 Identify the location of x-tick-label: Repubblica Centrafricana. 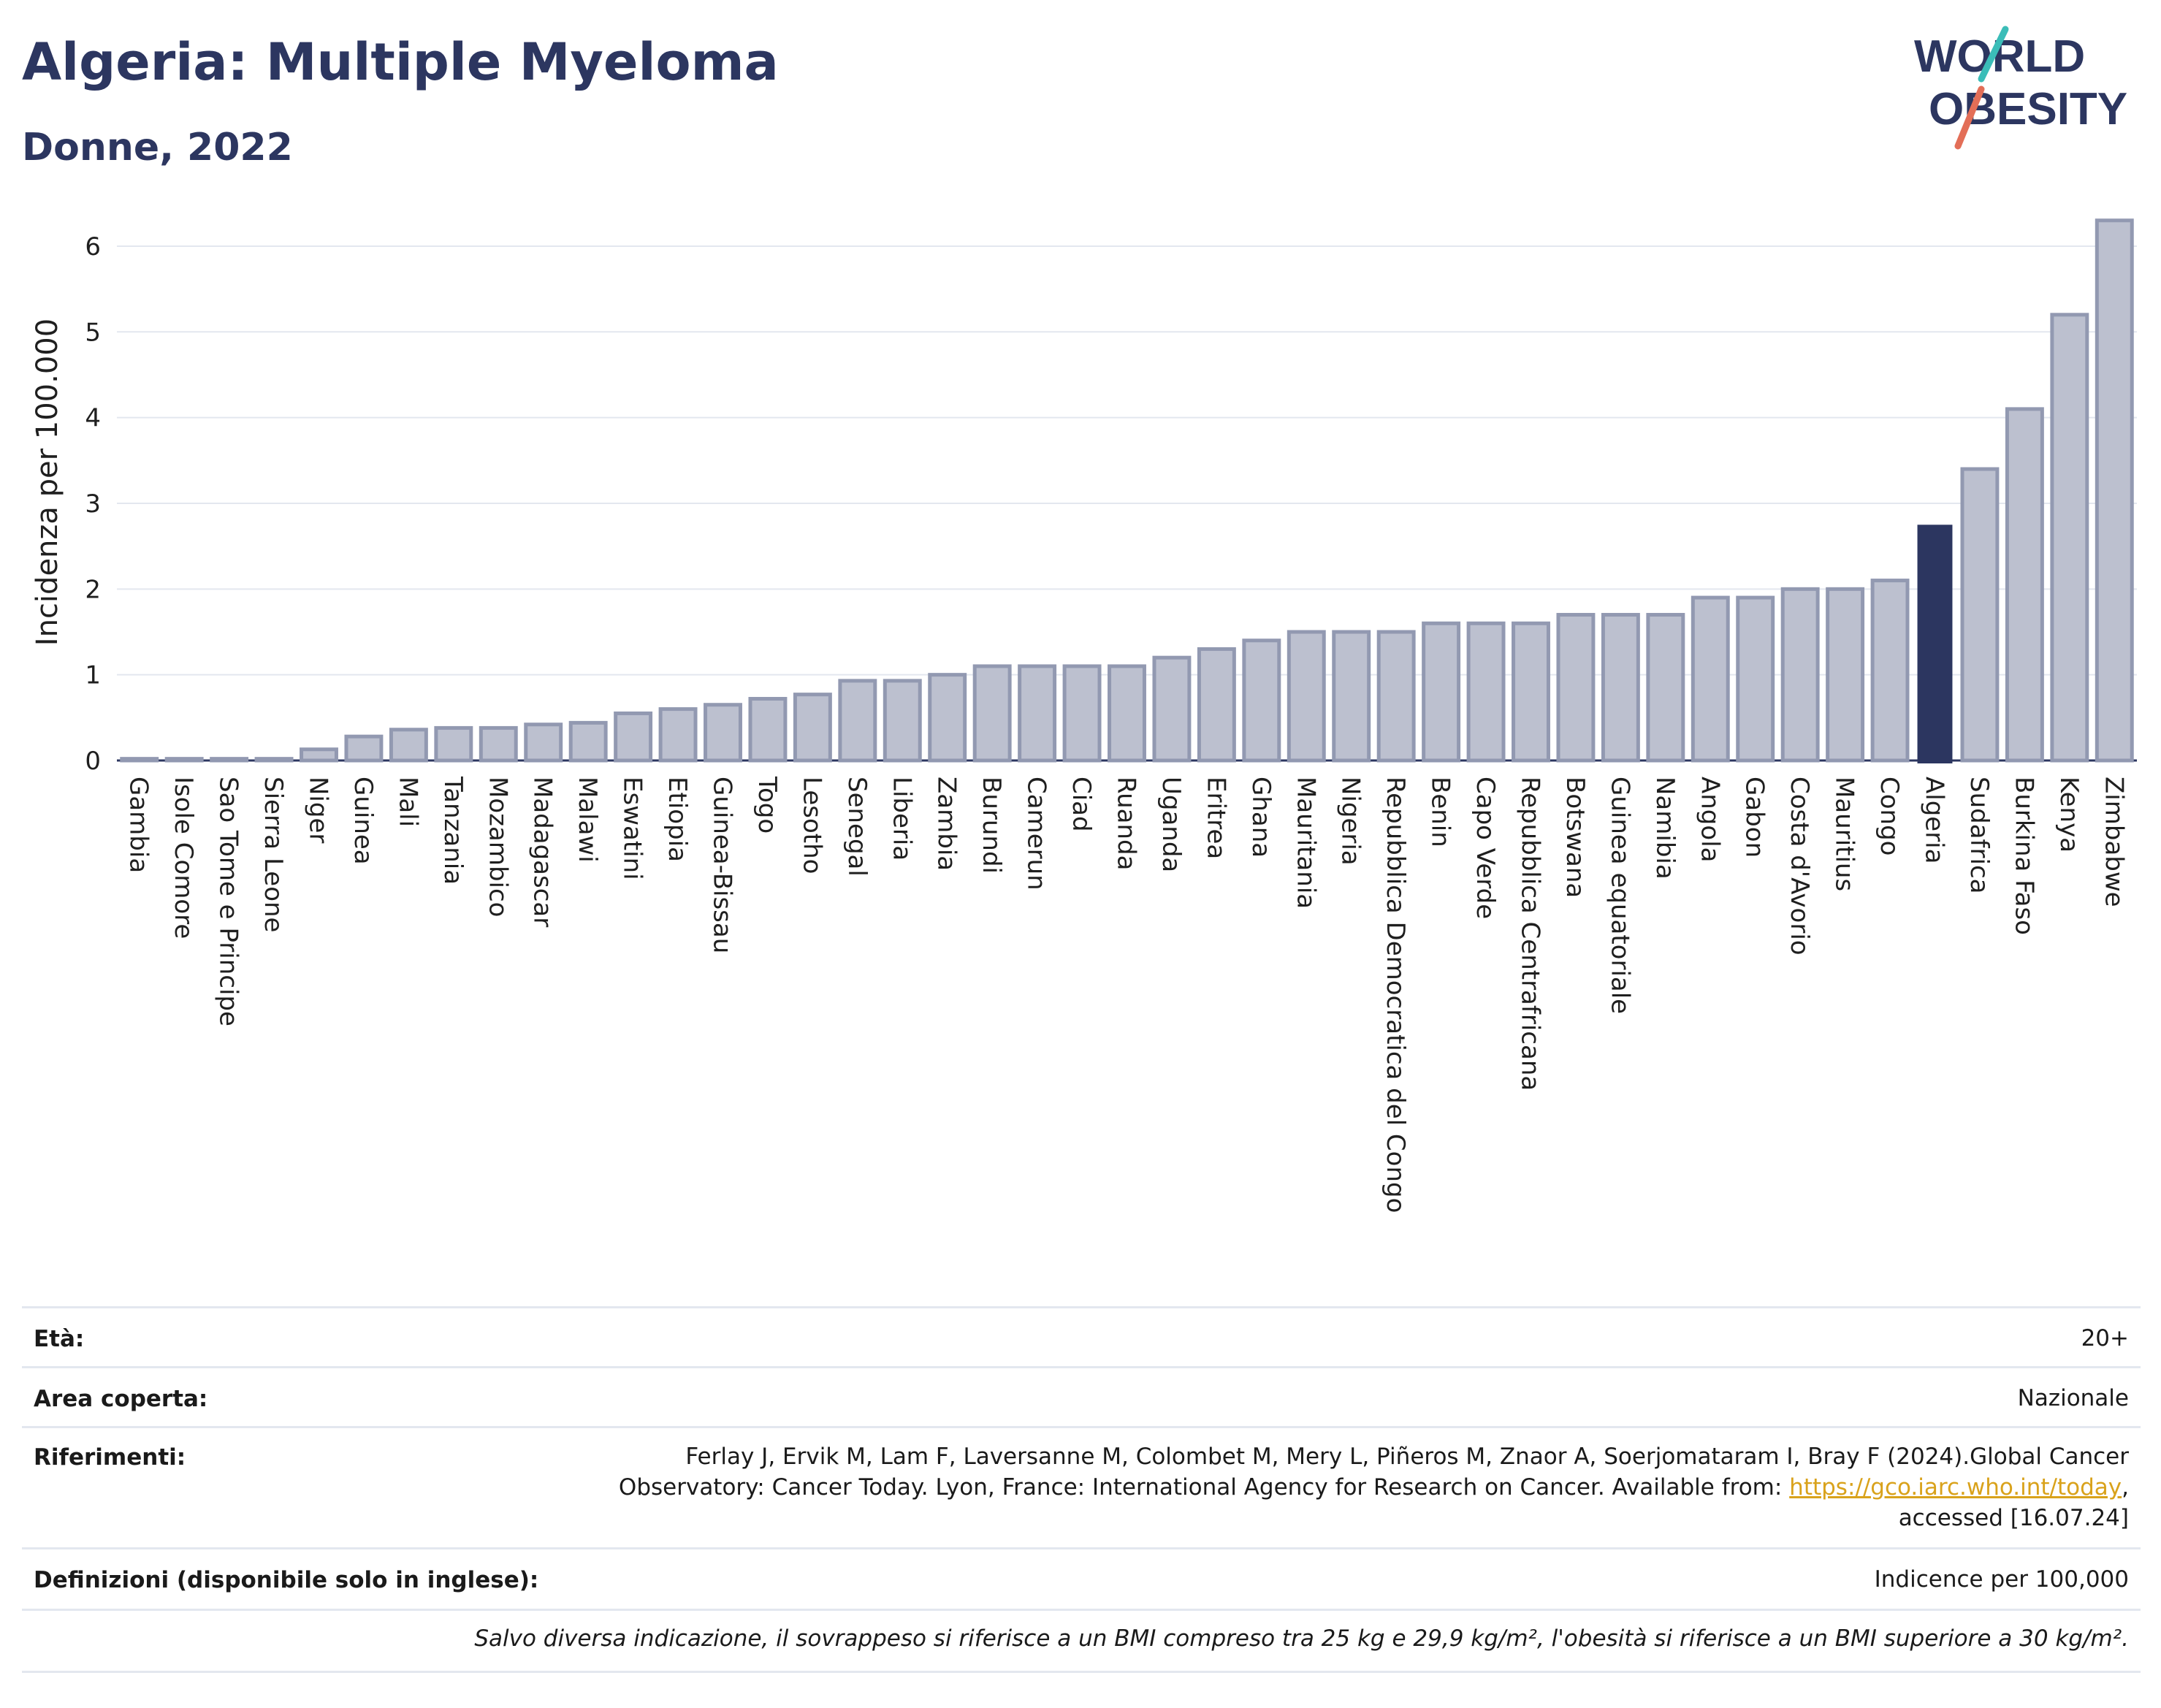
(1531, 934).